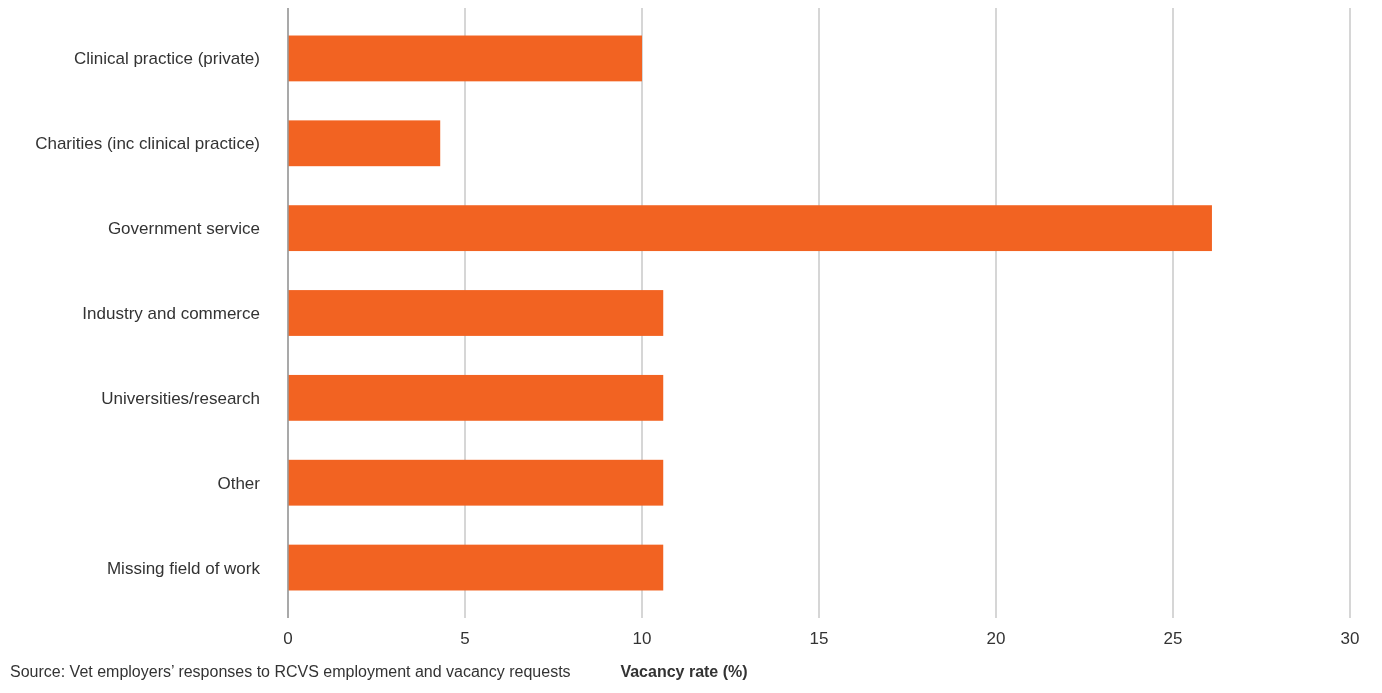 This screenshot has height=693, width=1382. What do you see at coordinates (180, 398) in the screenshot?
I see `y-tick-label: Universities/research` at bounding box center [180, 398].